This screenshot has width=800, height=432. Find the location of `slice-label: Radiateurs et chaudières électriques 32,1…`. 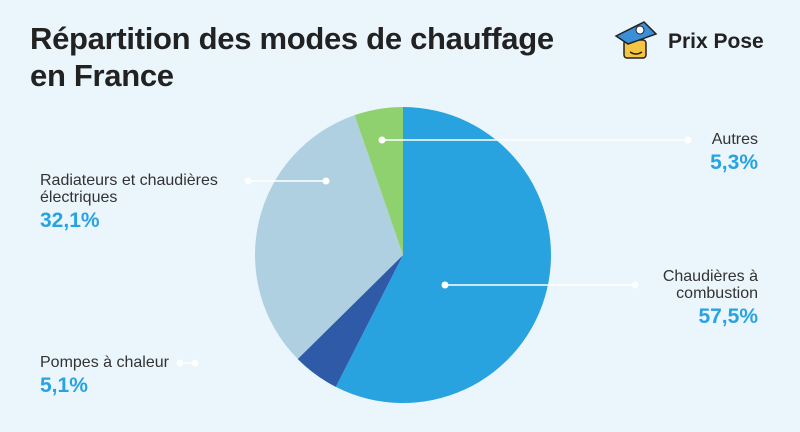

slice-label: Radiateurs et chaudières électriques 32,1… is located at coordinates (145, 202).